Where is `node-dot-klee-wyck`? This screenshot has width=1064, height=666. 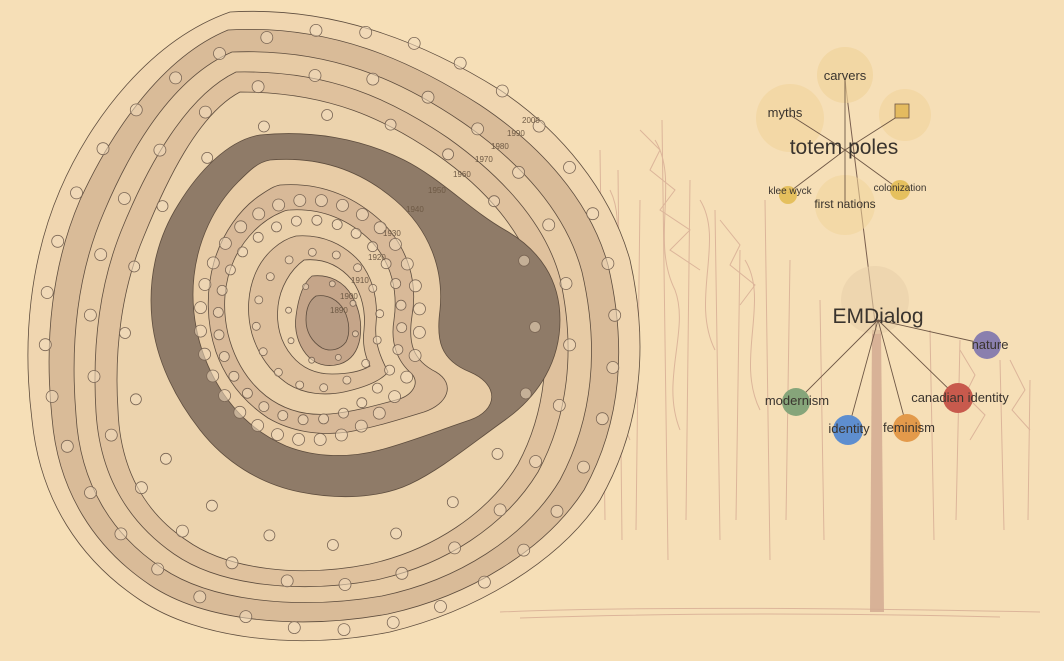
node-dot-klee-wyck is located at coordinates (788, 195).